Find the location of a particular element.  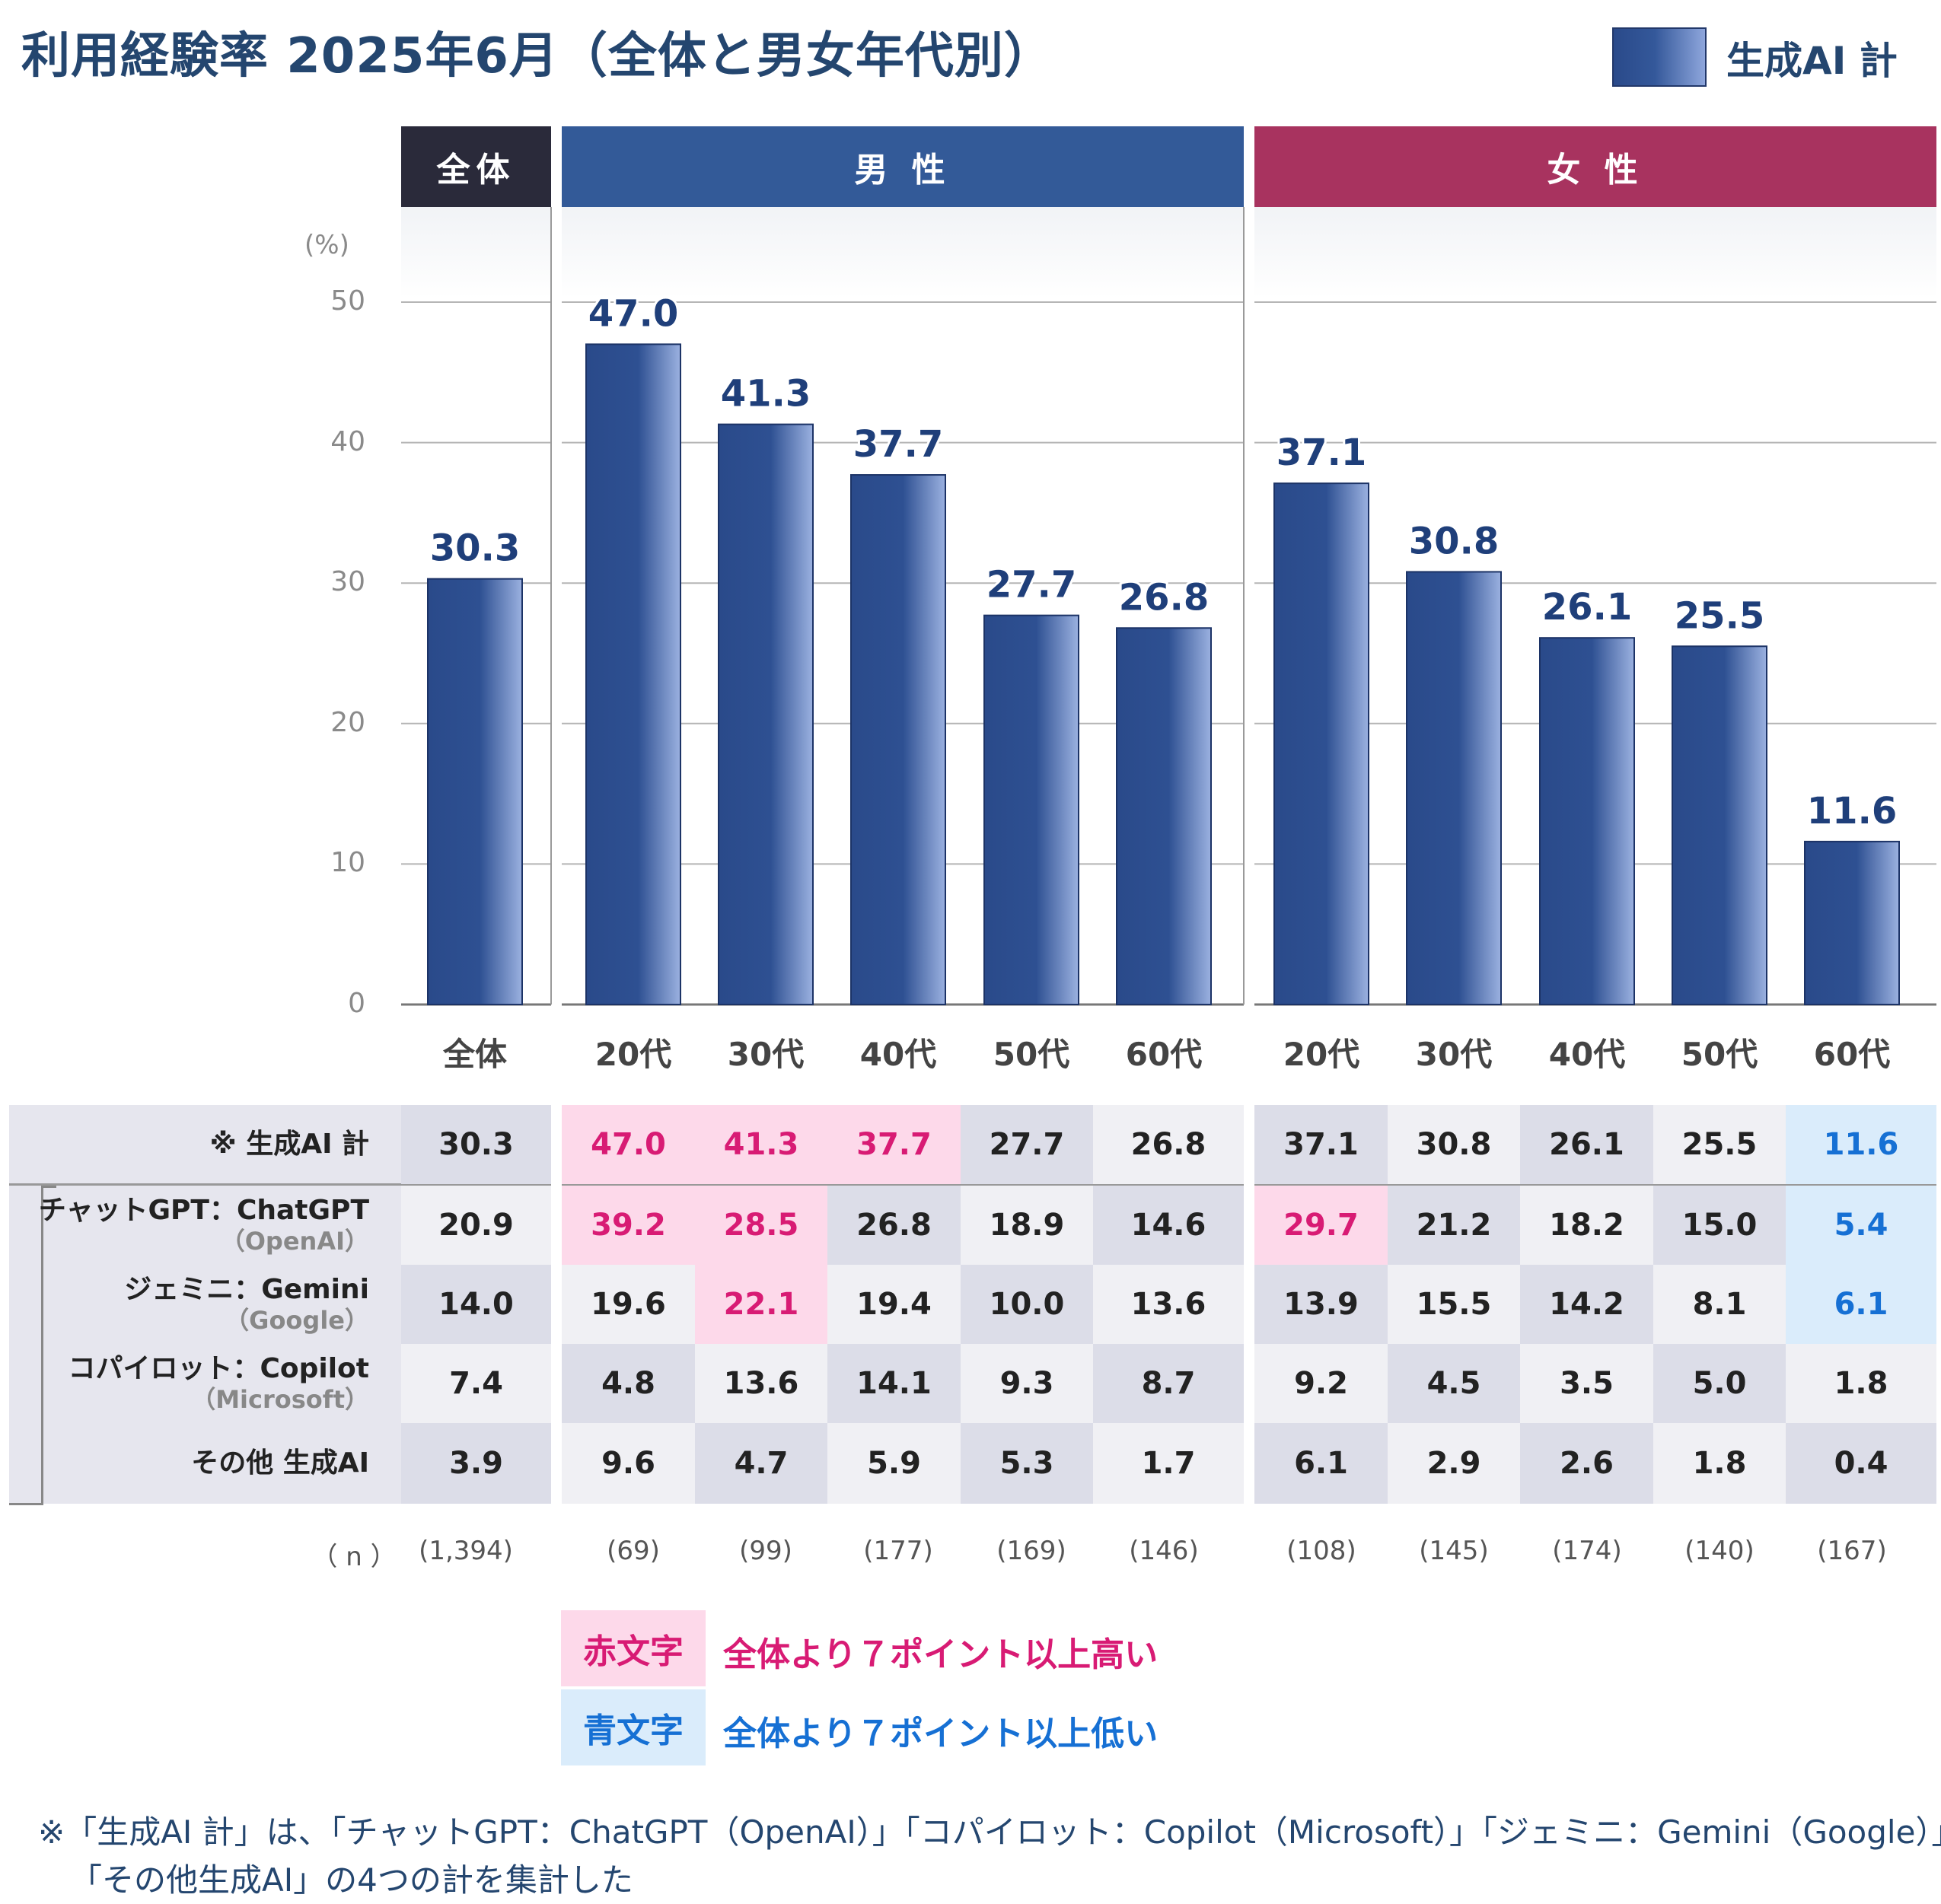

bar-value-label: 30.3 is located at coordinates (475, 548).